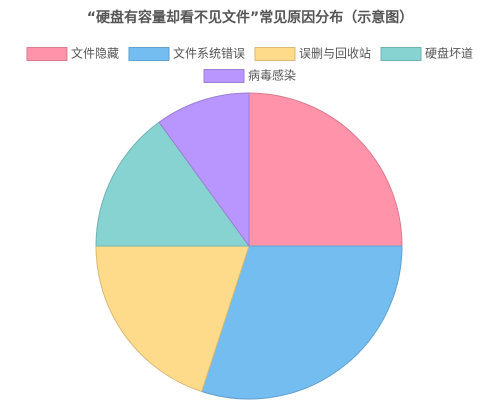 Image resolution: width=500 pixels, height=404 pixels. I want to click on legend-label: 误删与回收站, so click(335, 54).